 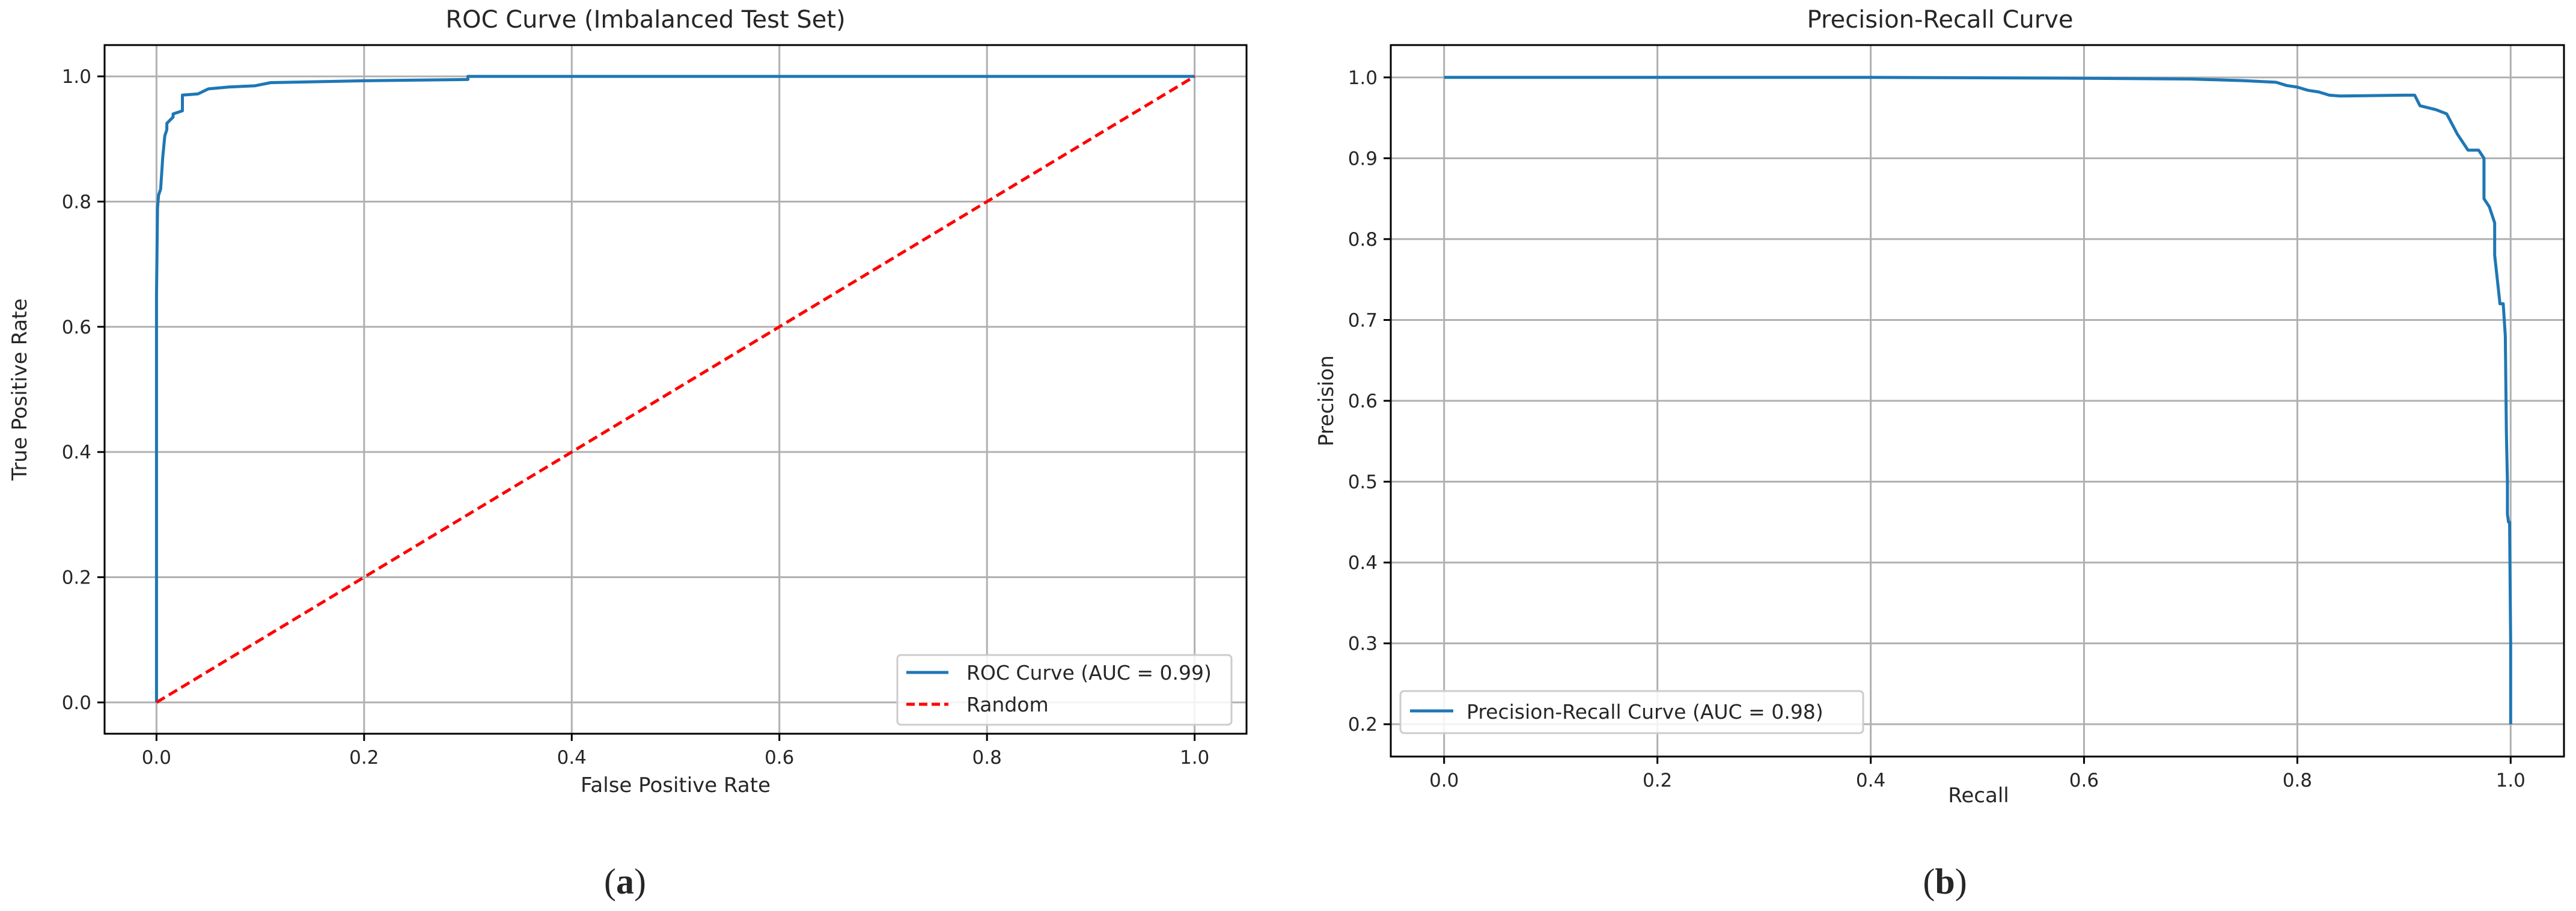 I want to click on roc-y-tick-label: 0.4, so click(x=76, y=452).